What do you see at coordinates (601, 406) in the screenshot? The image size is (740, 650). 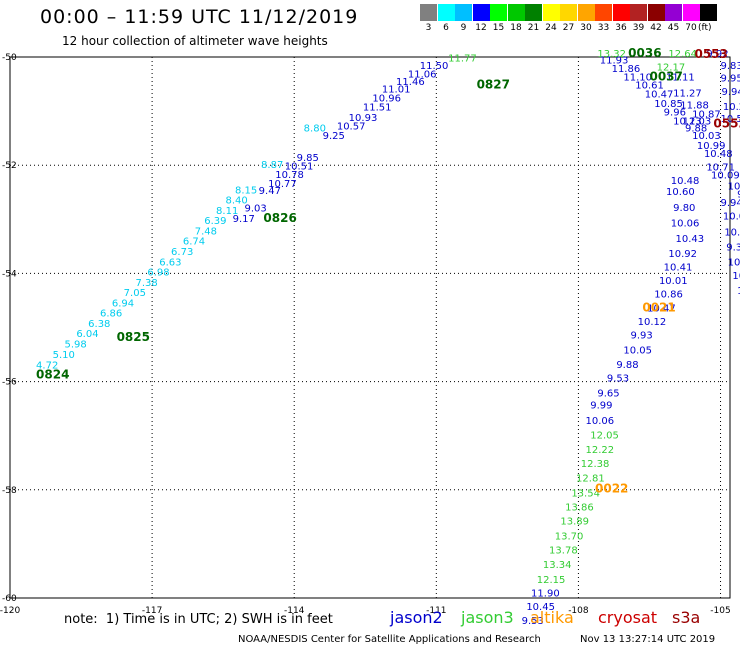 I see `wave-height-value: 9.99` at bounding box center [601, 406].